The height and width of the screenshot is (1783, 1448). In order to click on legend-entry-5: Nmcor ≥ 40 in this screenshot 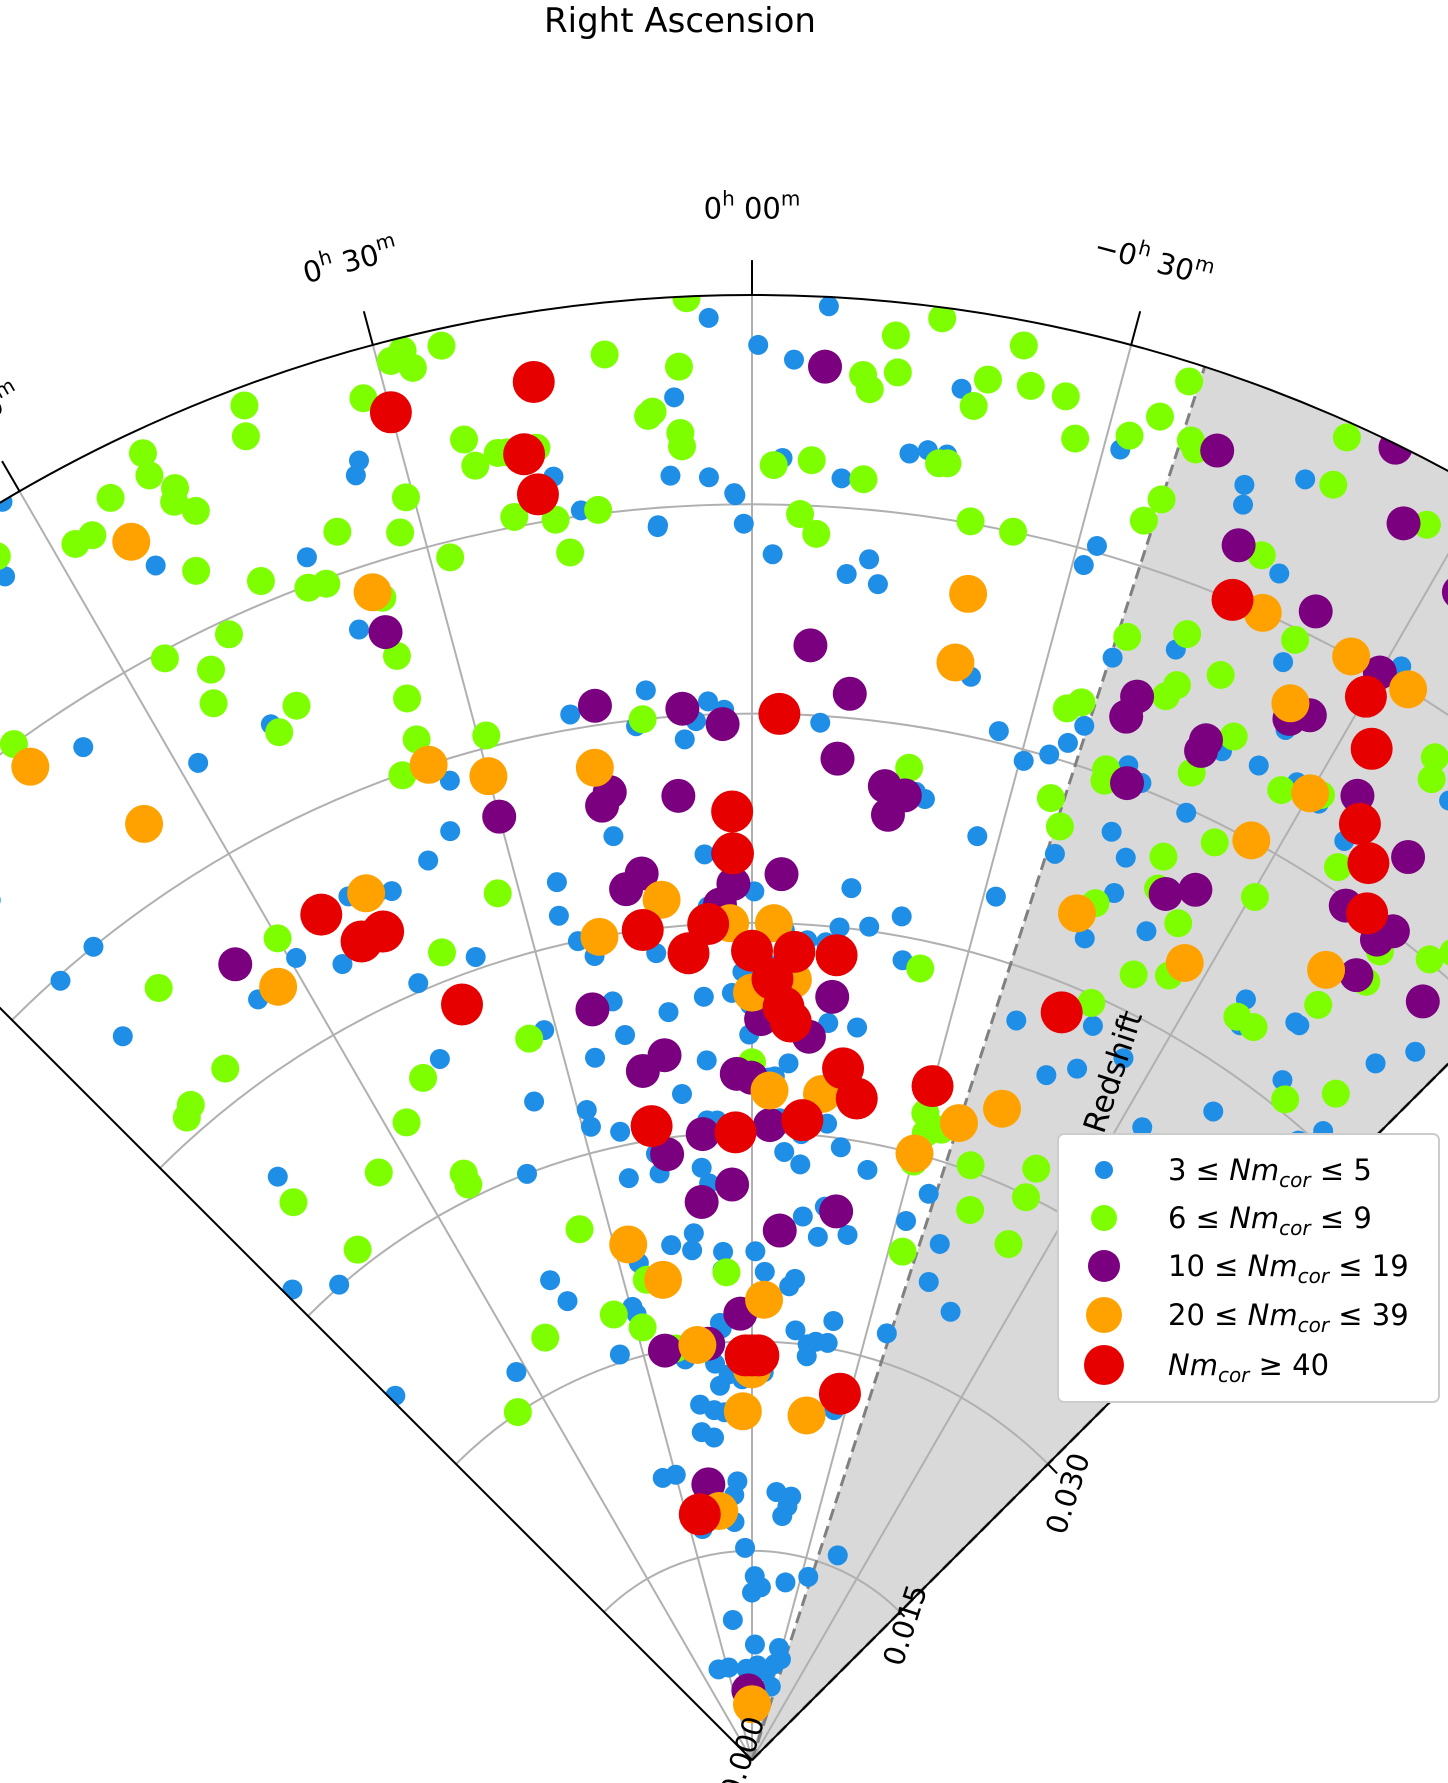, I will do `click(1206, 1366)`.